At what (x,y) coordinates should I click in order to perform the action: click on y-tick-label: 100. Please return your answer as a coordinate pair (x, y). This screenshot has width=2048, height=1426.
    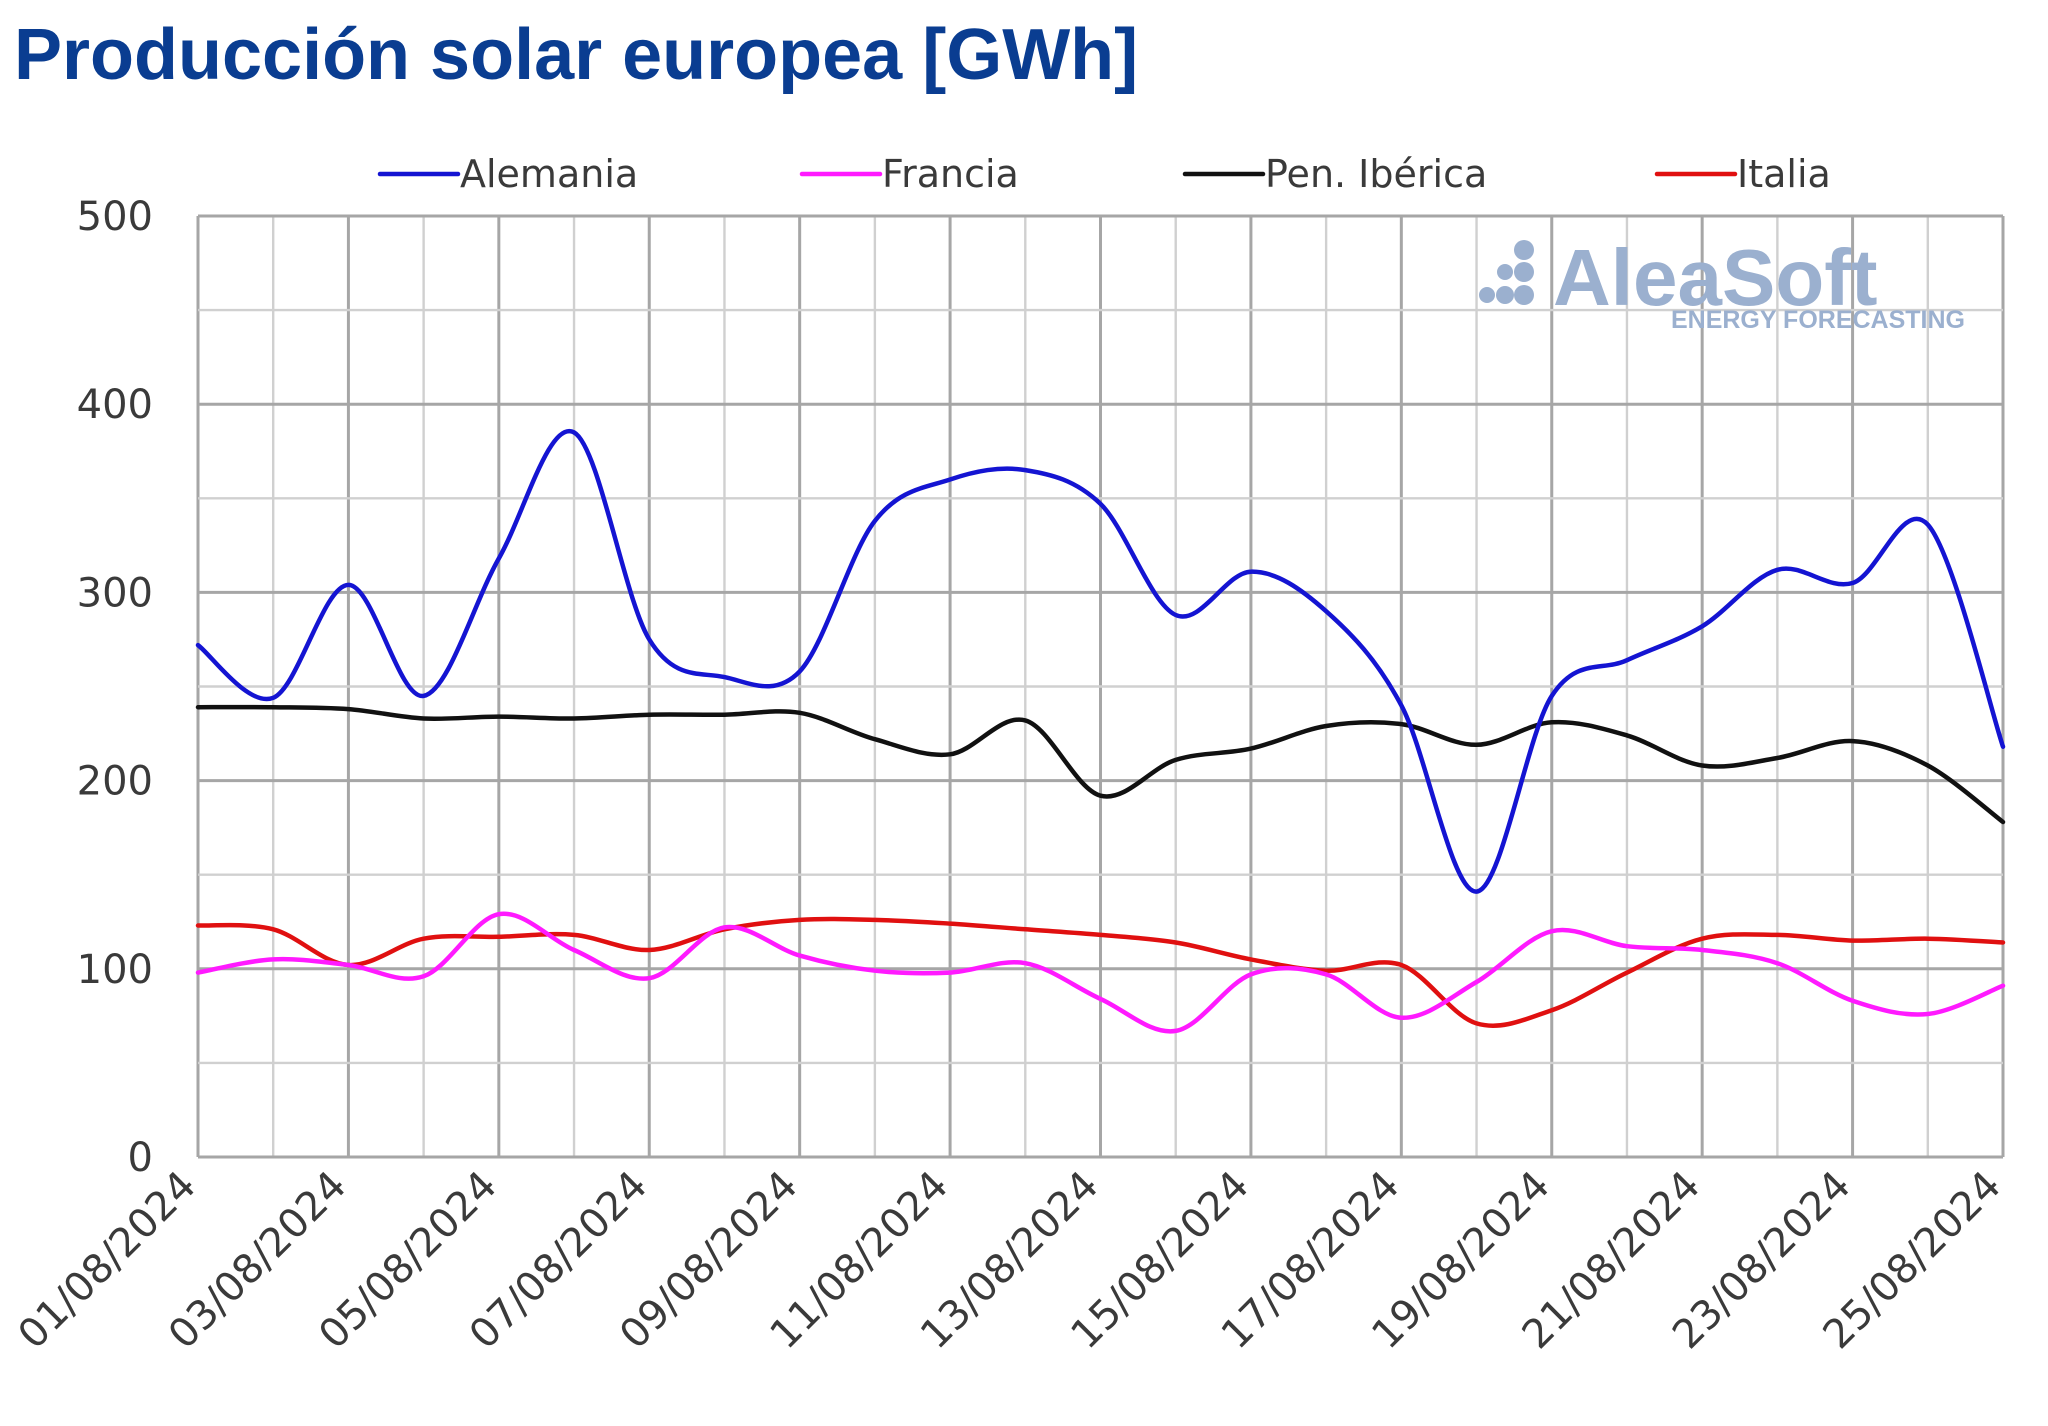
    Looking at the image, I should click on (115, 970).